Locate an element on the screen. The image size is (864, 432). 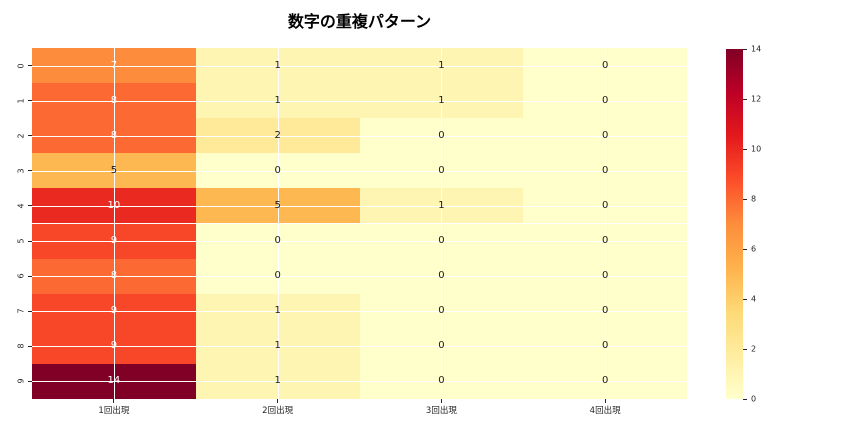
colorbar-tick-label: 2 is located at coordinates (754, 349).